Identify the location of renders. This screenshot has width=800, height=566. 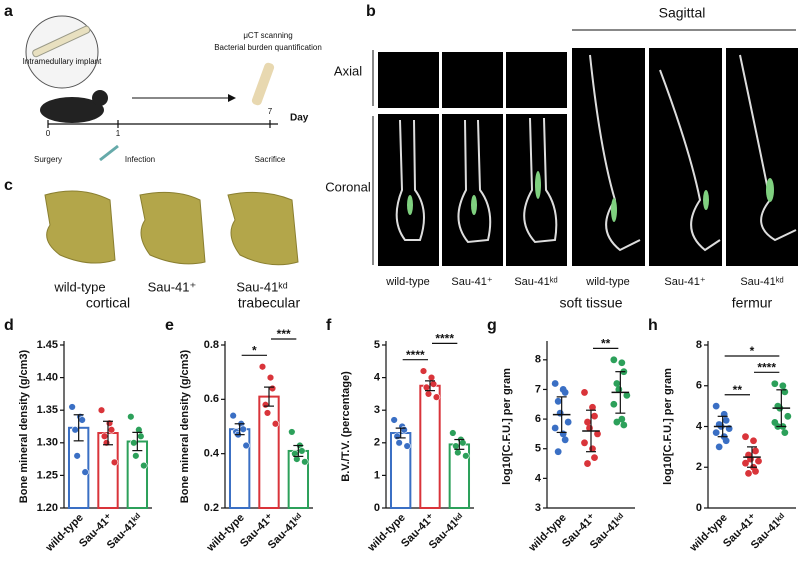
(171, 228).